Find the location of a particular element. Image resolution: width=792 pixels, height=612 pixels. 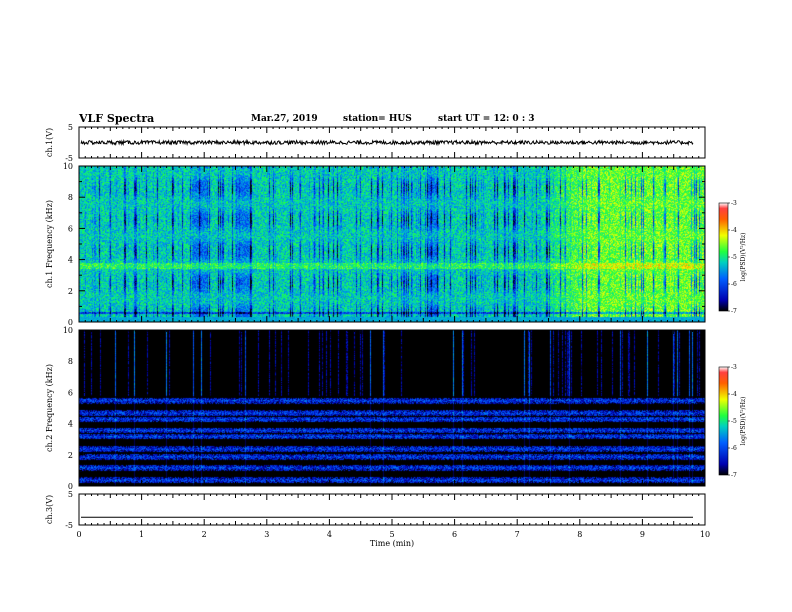

x-tick-label: 7 is located at coordinates (517, 534).